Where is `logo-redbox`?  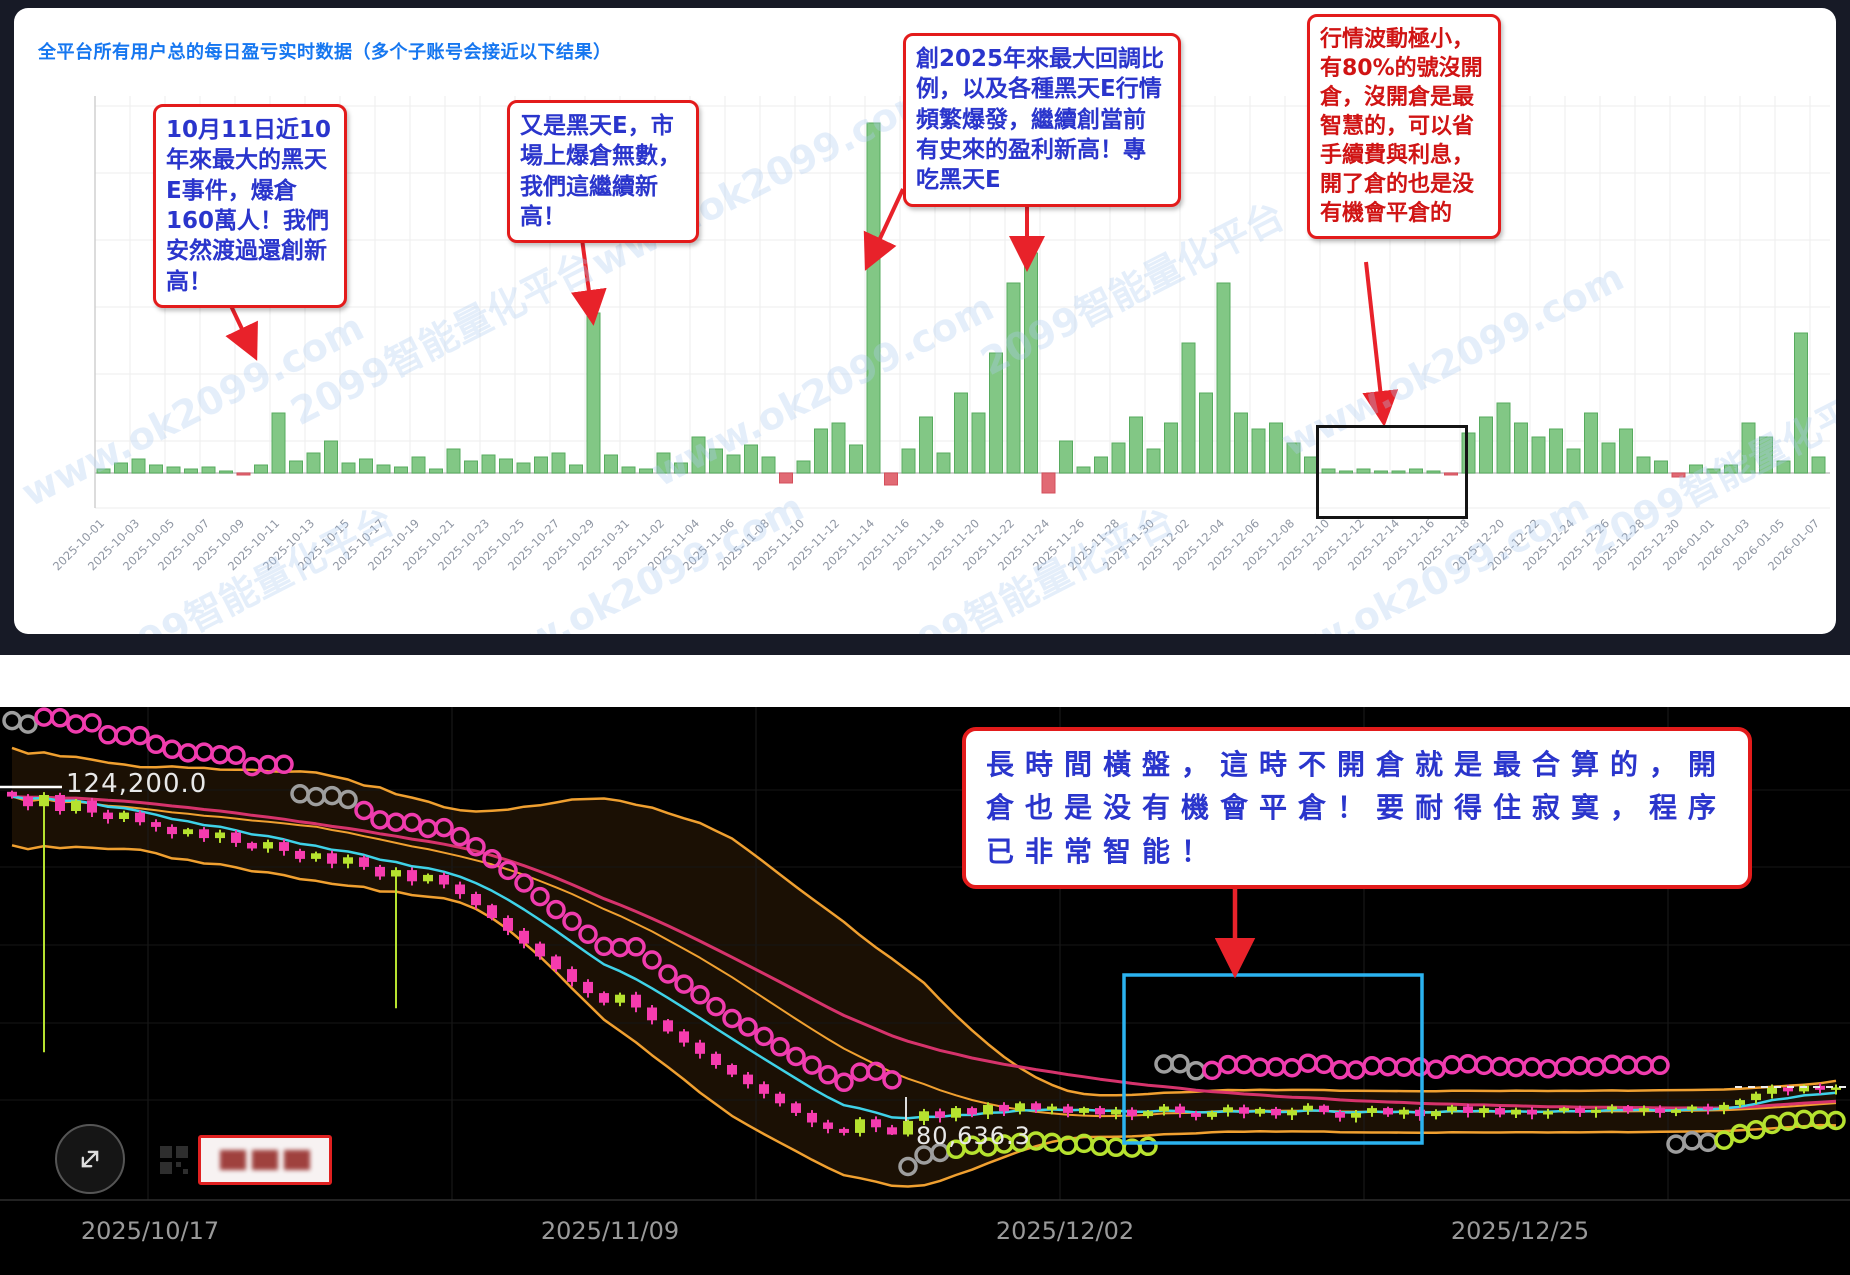
logo-redbox is located at coordinates (265, 1160).